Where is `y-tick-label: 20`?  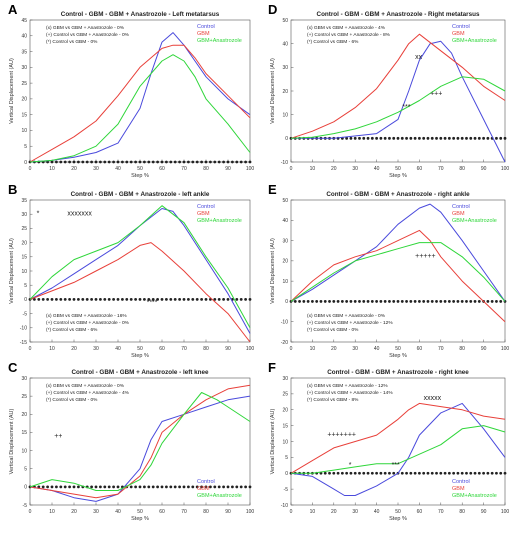 y-tick-label: 20 is located at coordinates (285, 92).